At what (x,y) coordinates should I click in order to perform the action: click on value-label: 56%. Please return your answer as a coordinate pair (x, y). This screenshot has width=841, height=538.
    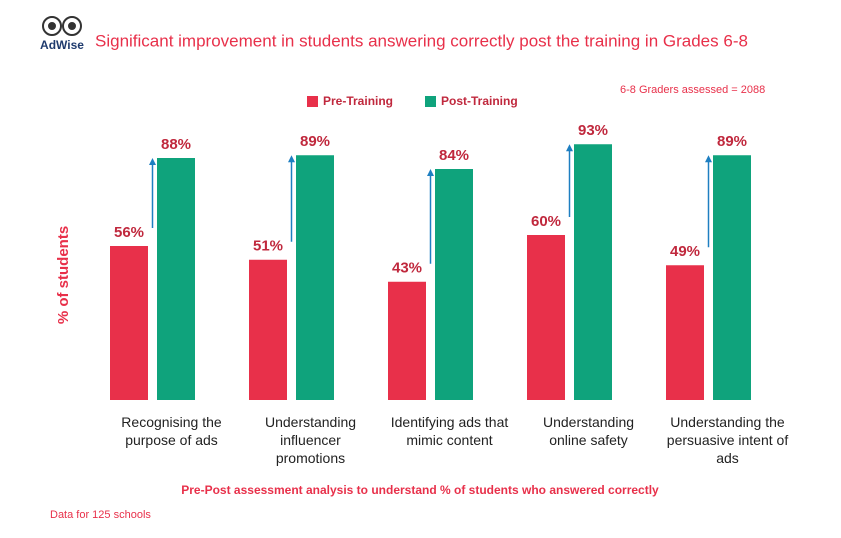
    Looking at the image, I should click on (129, 232).